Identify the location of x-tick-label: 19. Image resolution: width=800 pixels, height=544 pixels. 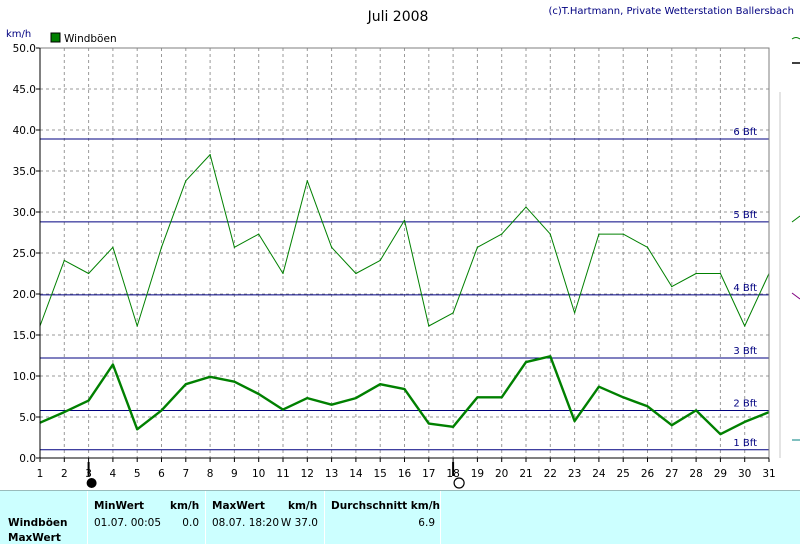
(477, 474).